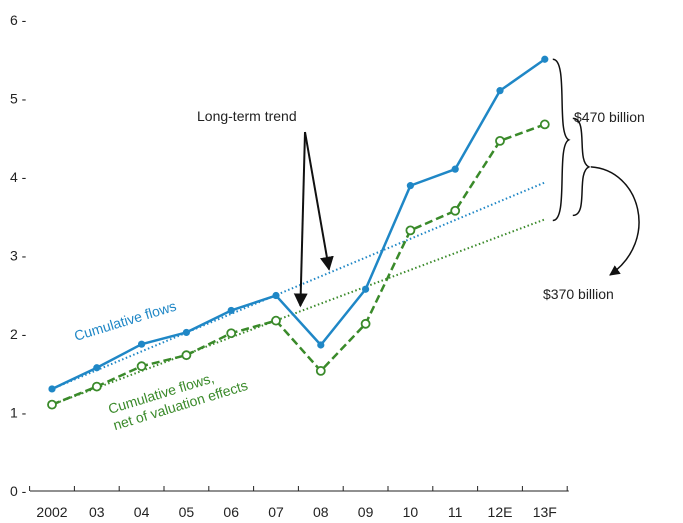  I want to click on long-term-trend-label: Long-term trend, so click(247, 116).